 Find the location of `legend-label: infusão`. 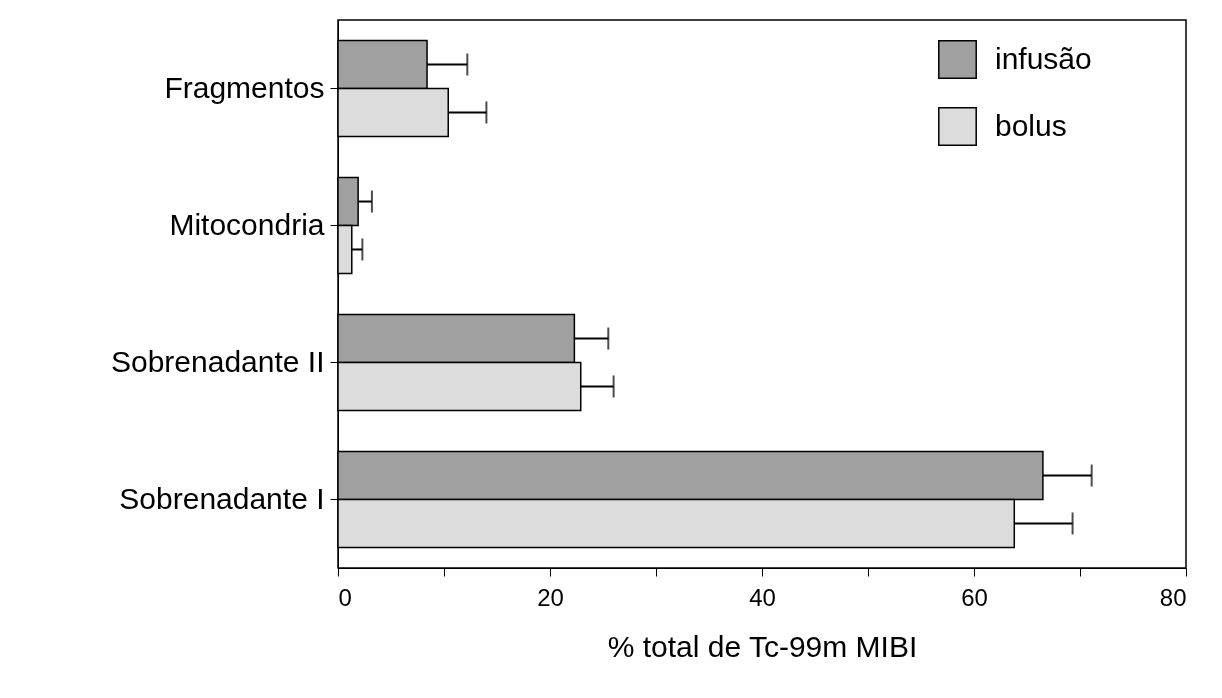

legend-label: infusão is located at coordinates (1043, 58).